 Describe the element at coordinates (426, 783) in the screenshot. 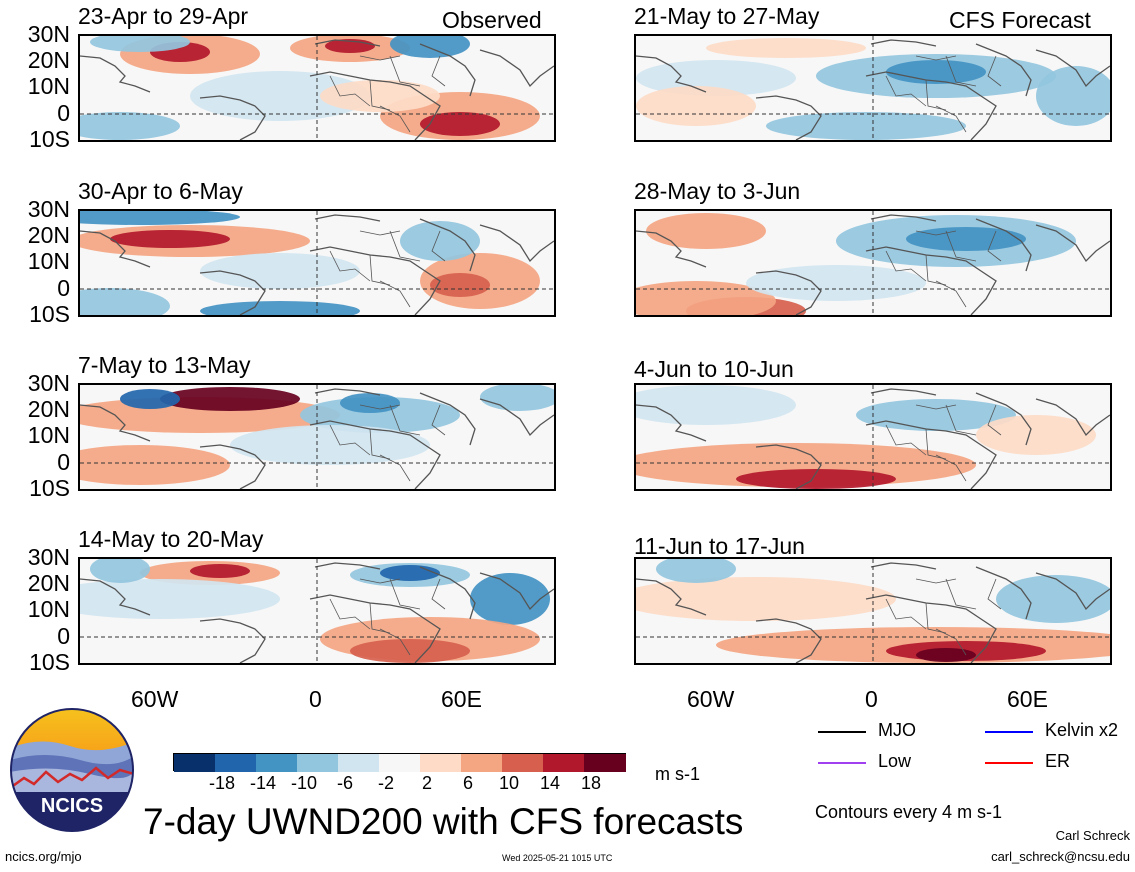

I see `colorbar-tick-label: 2` at that location.